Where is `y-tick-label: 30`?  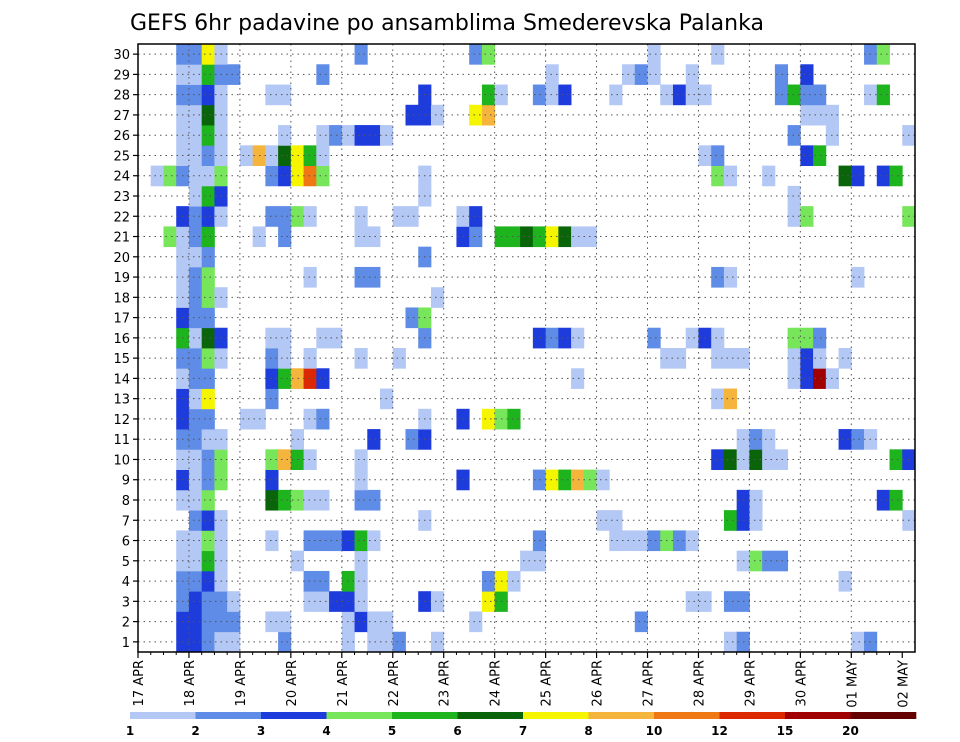 y-tick-label: 30 is located at coordinates (121, 55).